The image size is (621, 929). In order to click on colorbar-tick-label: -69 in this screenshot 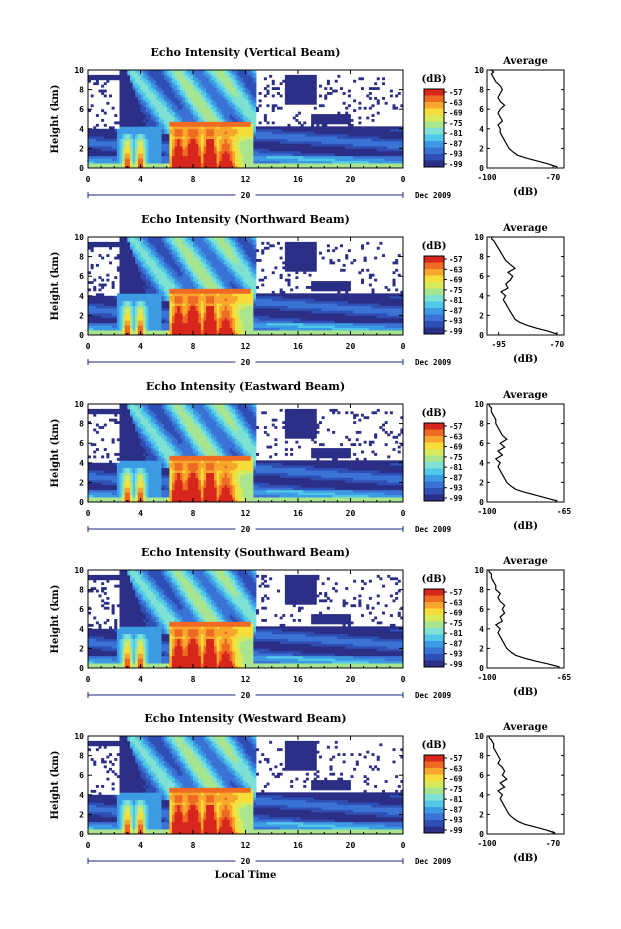, I will do `click(456, 113)`.